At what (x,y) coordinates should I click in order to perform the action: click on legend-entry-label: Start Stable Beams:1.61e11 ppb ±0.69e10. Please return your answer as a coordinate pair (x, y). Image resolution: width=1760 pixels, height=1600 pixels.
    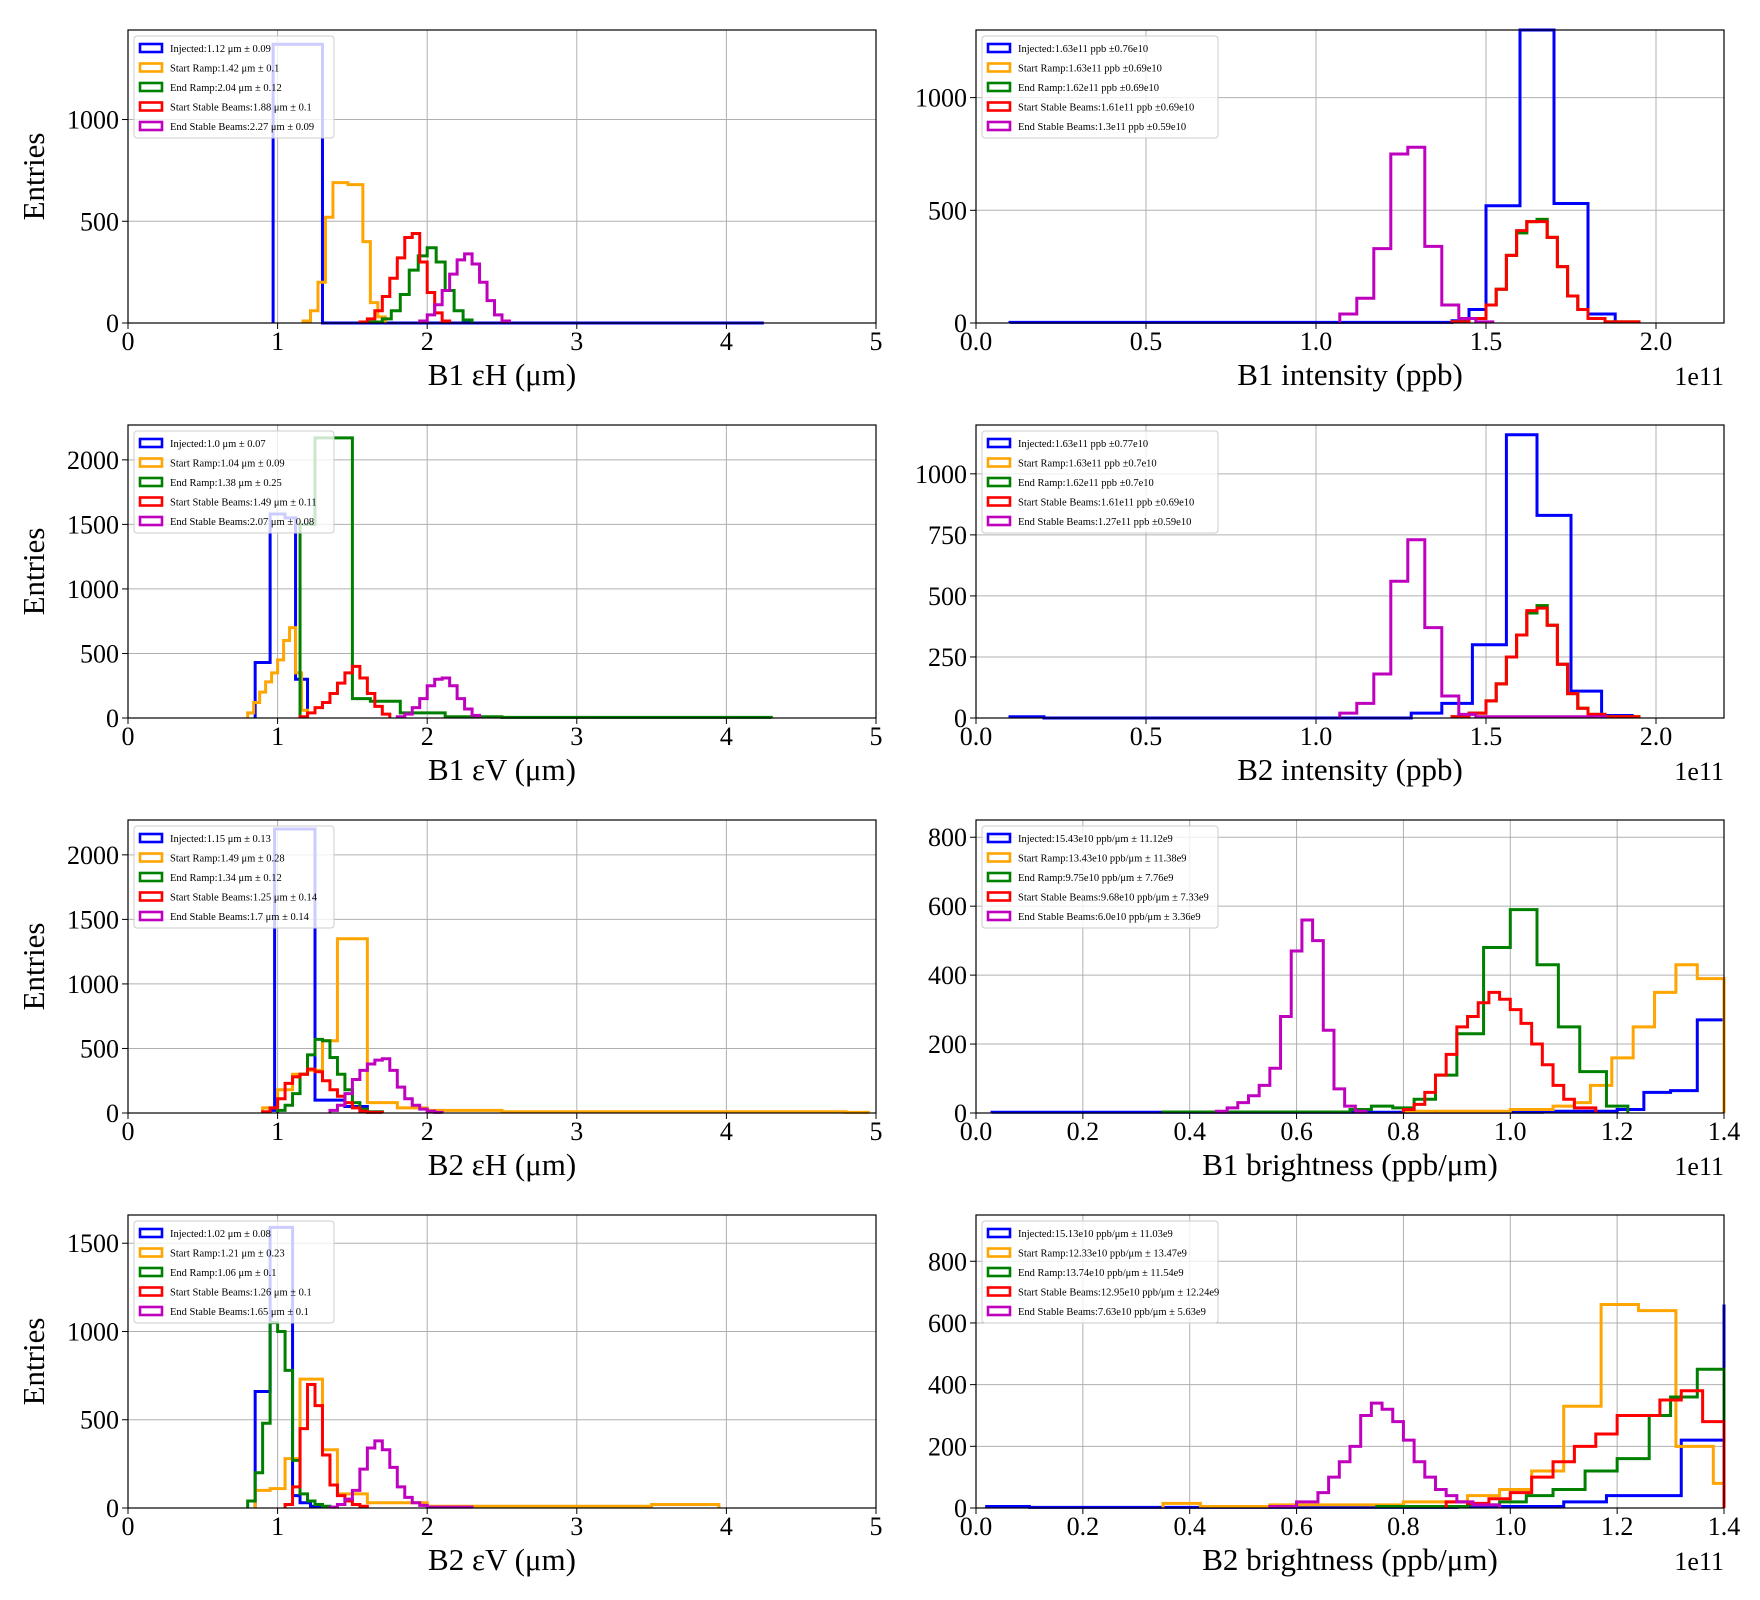
    Looking at the image, I should click on (1106, 503).